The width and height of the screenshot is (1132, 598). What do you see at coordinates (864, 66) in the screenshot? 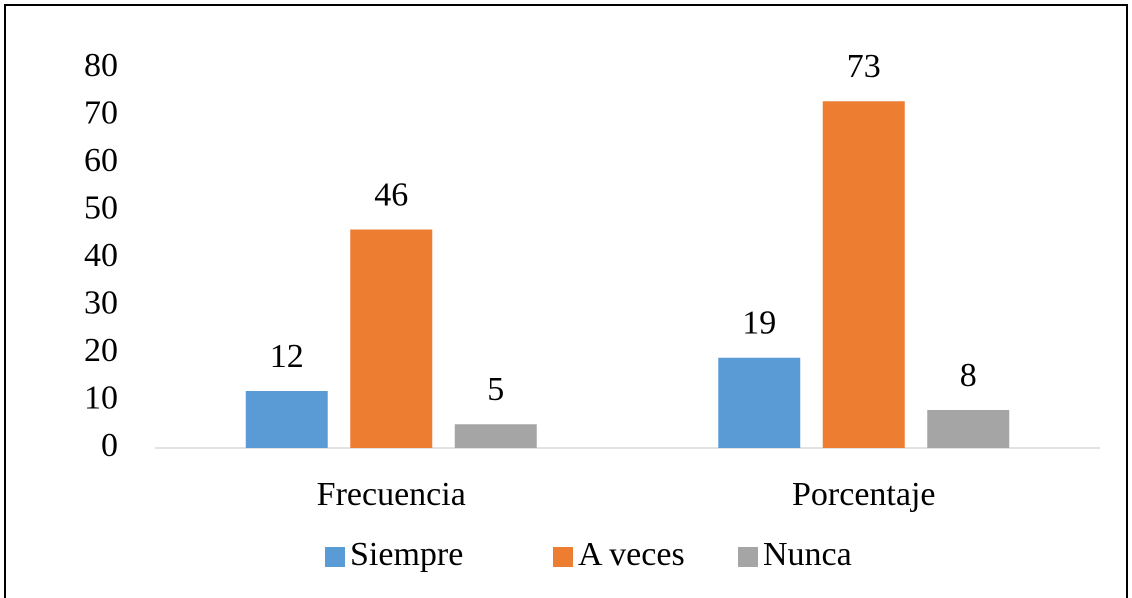
I see `data-label: 73` at bounding box center [864, 66].